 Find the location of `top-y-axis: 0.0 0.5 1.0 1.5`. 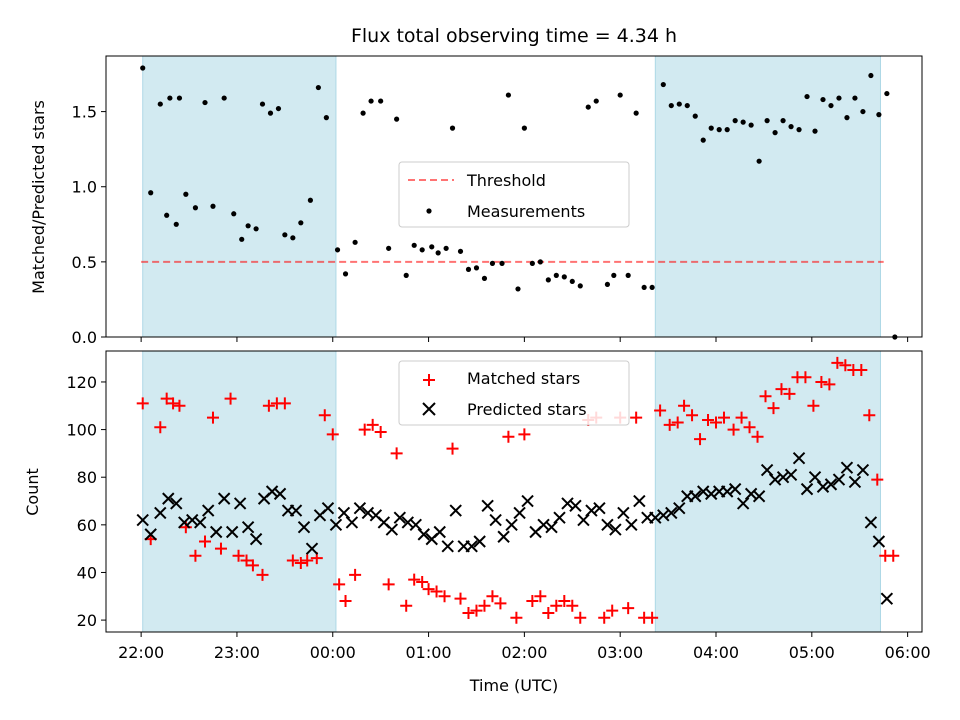

top-y-axis: 0.0 0.5 1.0 1.5 is located at coordinates (89, 225).